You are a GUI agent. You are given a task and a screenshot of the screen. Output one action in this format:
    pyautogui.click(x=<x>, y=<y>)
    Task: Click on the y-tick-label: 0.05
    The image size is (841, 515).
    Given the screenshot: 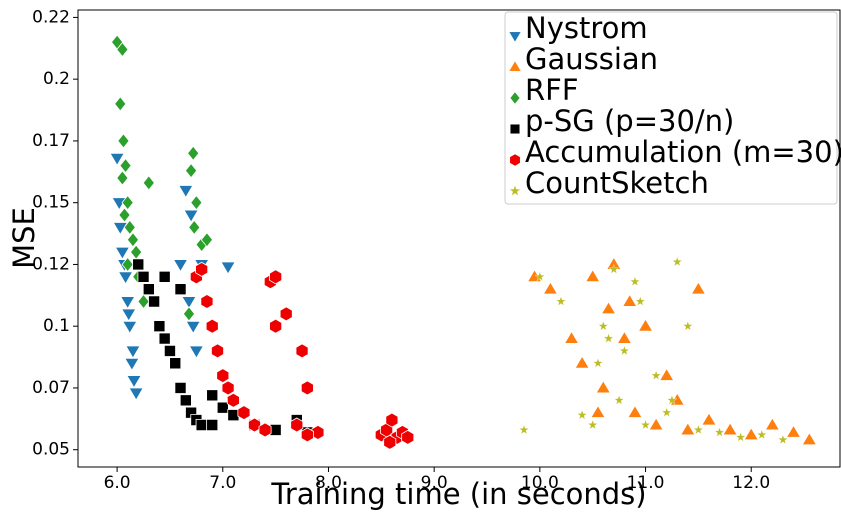 What is the action you would take?
    pyautogui.click(x=51, y=450)
    